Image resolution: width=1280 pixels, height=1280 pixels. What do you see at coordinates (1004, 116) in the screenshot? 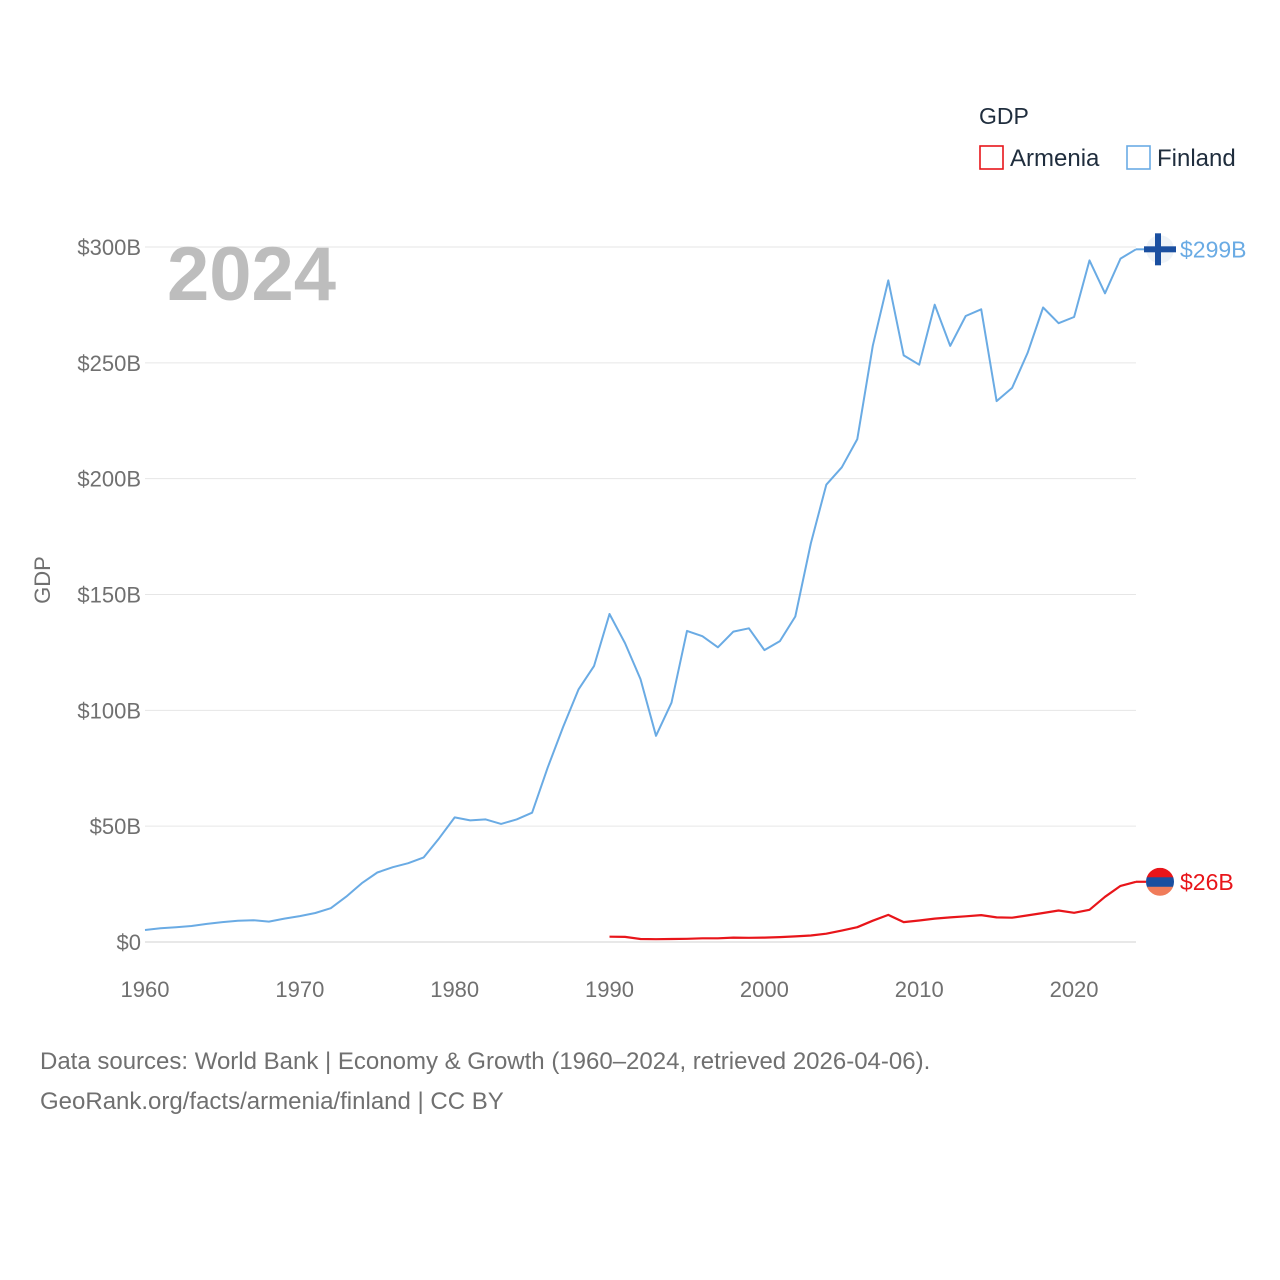
I see `legend-title: GDP` at bounding box center [1004, 116].